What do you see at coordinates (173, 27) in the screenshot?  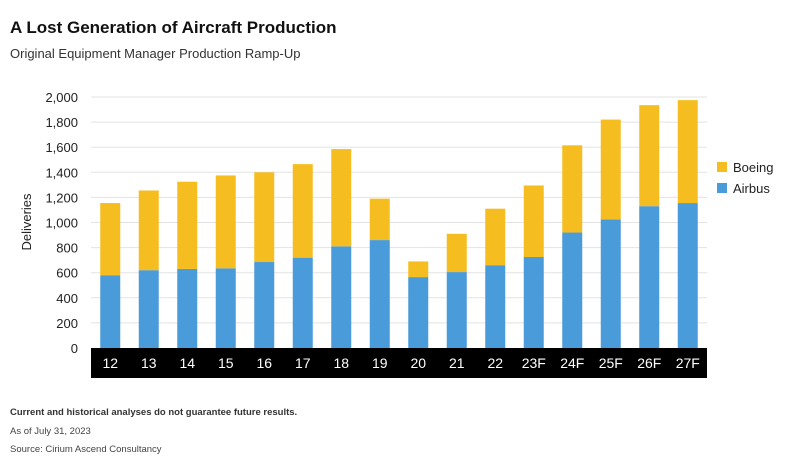 I see `chart-title: A Lost Generation of Aircraft Production` at bounding box center [173, 27].